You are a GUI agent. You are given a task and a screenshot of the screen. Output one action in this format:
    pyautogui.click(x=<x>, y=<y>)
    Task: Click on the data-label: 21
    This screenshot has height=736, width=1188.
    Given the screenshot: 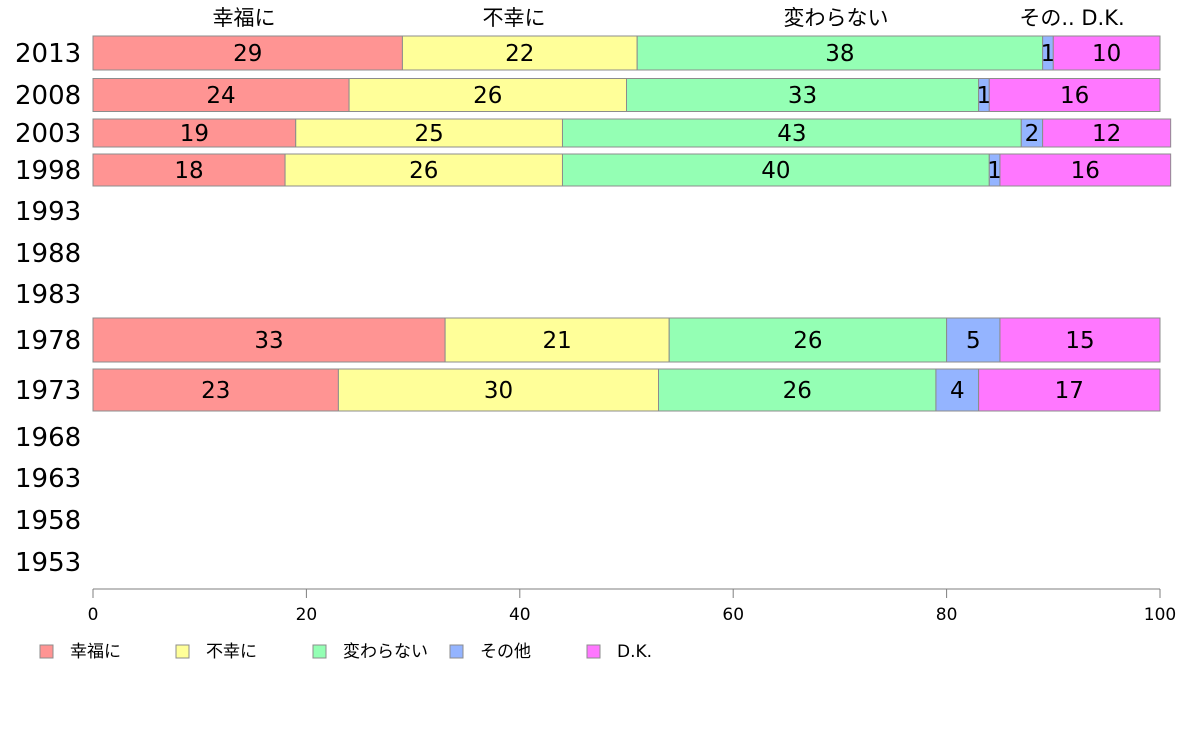 What is the action you would take?
    pyautogui.click(x=557, y=341)
    